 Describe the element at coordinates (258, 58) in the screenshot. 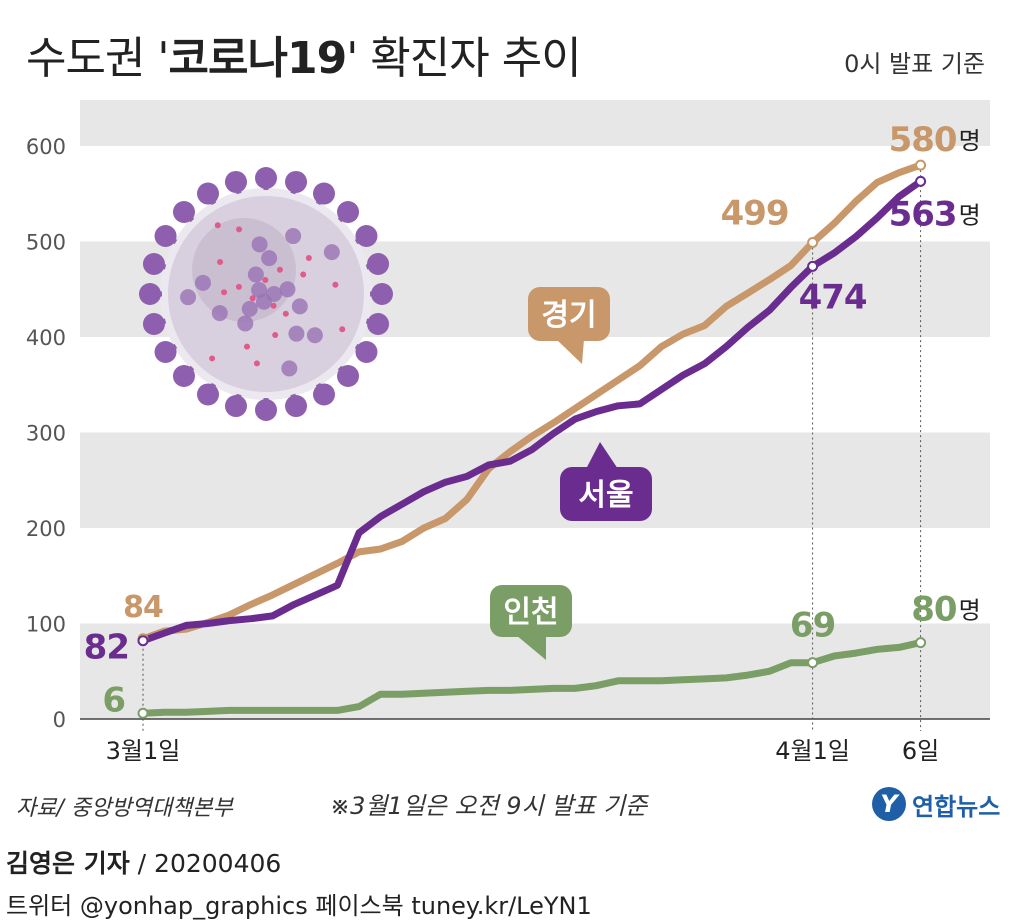

I see `title-bold: 코로나19` at that location.